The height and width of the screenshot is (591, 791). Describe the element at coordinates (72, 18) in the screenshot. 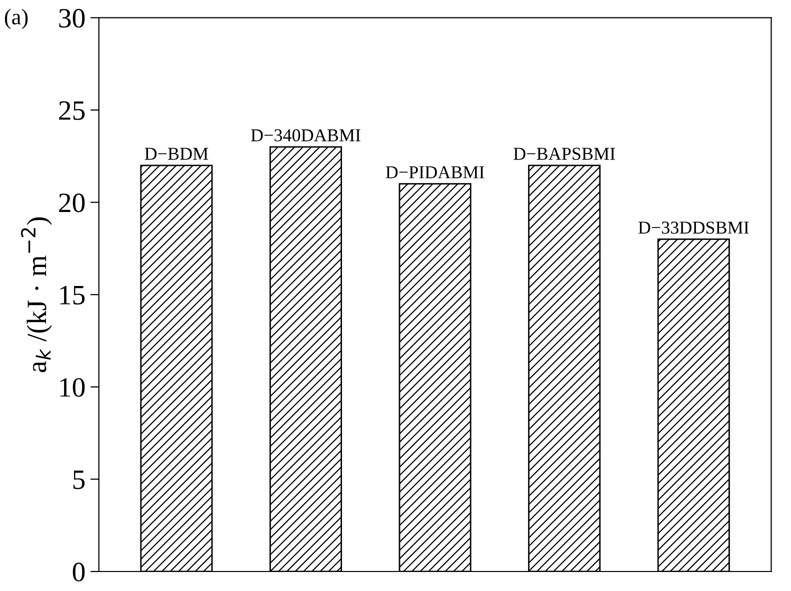

I see `y-tick-label: 30` at that location.